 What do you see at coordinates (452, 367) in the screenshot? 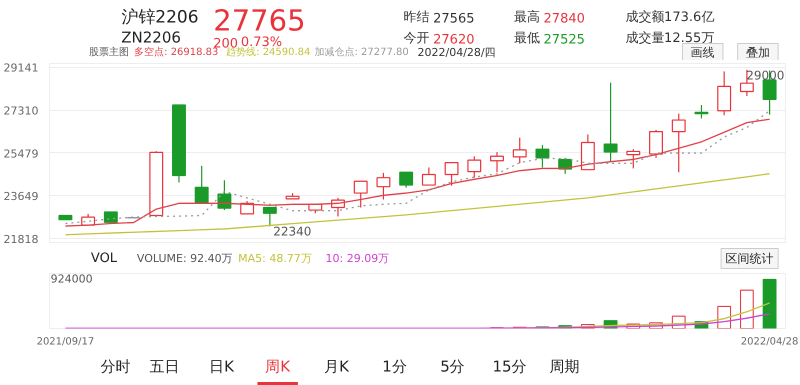
I see `text: 5分` at bounding box center [452, 367].